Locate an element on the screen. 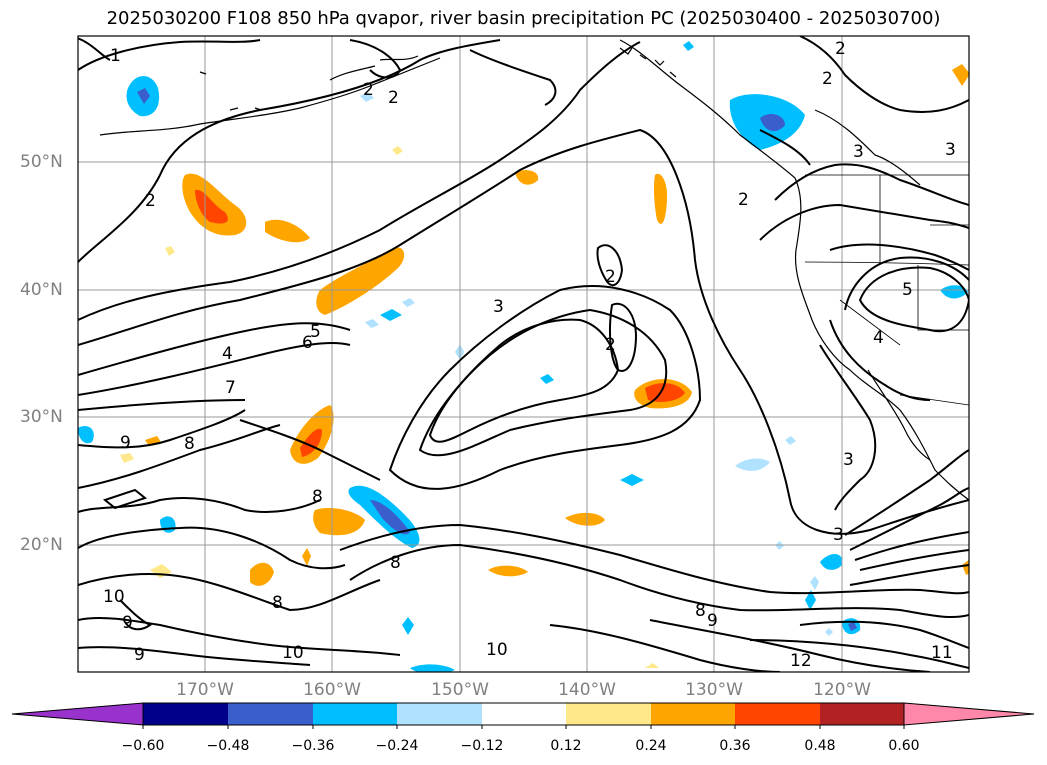 Image resolution: width=1047 pixels, height=765 pixels. lat-label-40n: 40°N is located at coordinates (41, 290).